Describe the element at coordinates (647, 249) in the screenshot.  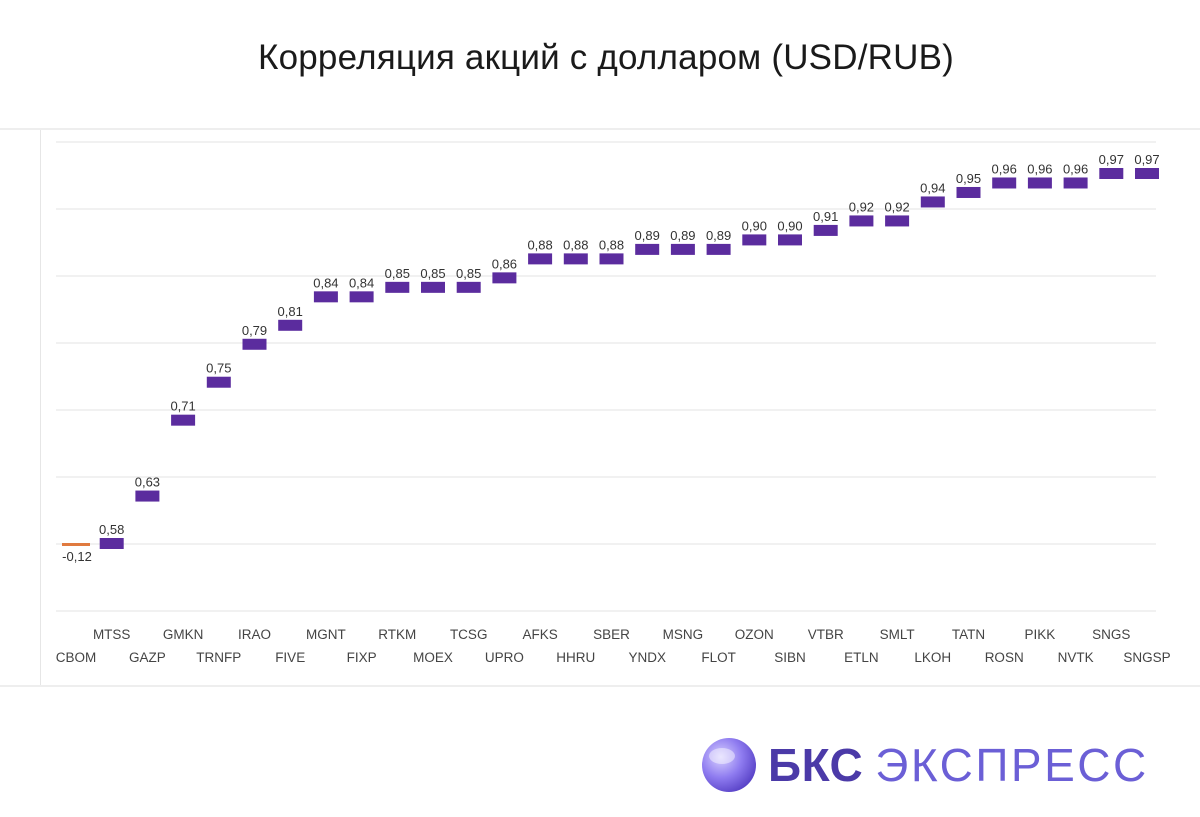
I see `bar-yndx` at that location.